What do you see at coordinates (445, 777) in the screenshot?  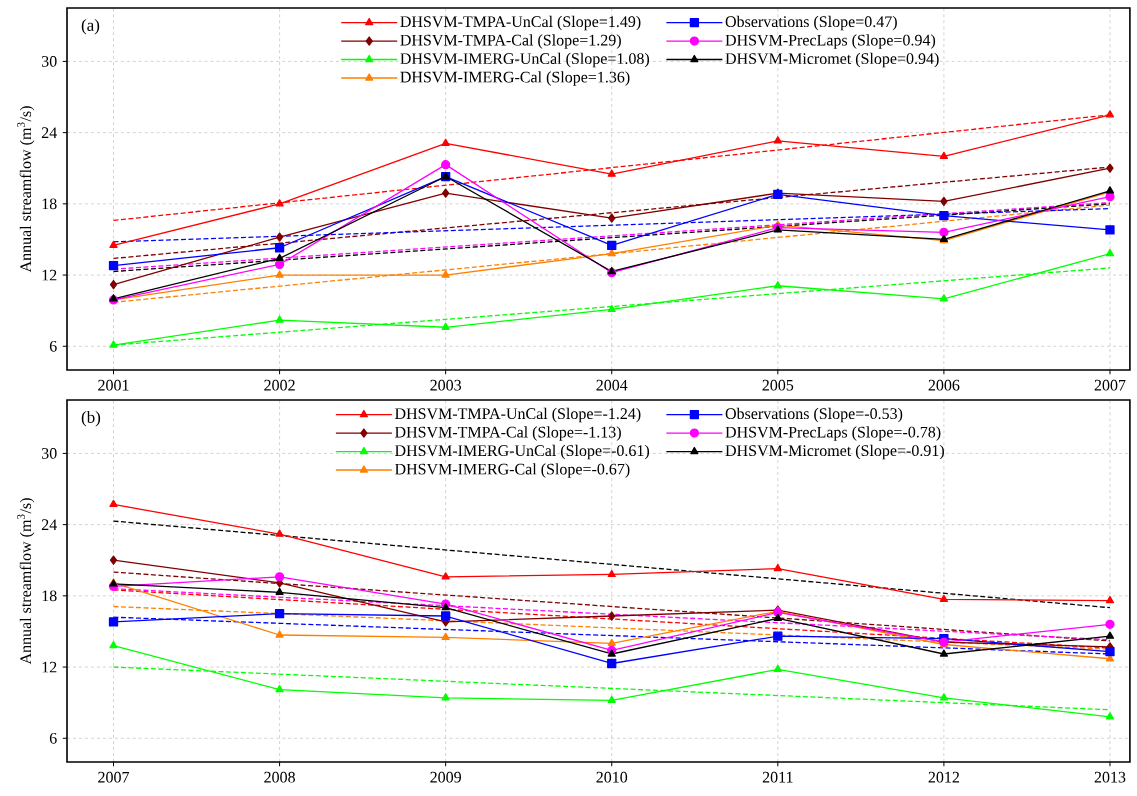 I see `x-tick-label: 2009` at bounding box center [445, 777].